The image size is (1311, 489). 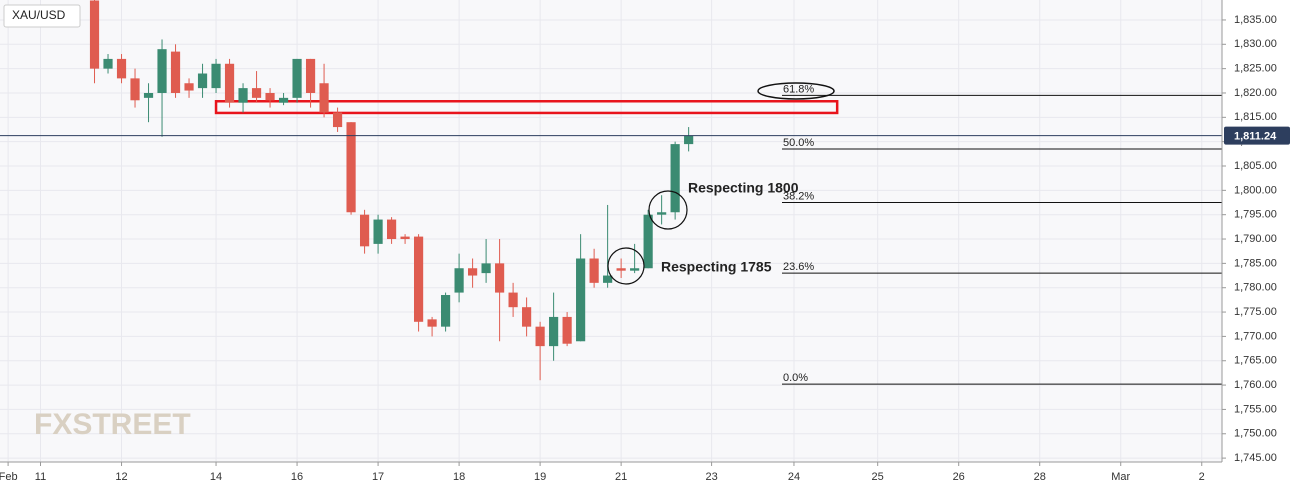 I want to click on annotation: Respecting 1800, so click(x=743, y=188).